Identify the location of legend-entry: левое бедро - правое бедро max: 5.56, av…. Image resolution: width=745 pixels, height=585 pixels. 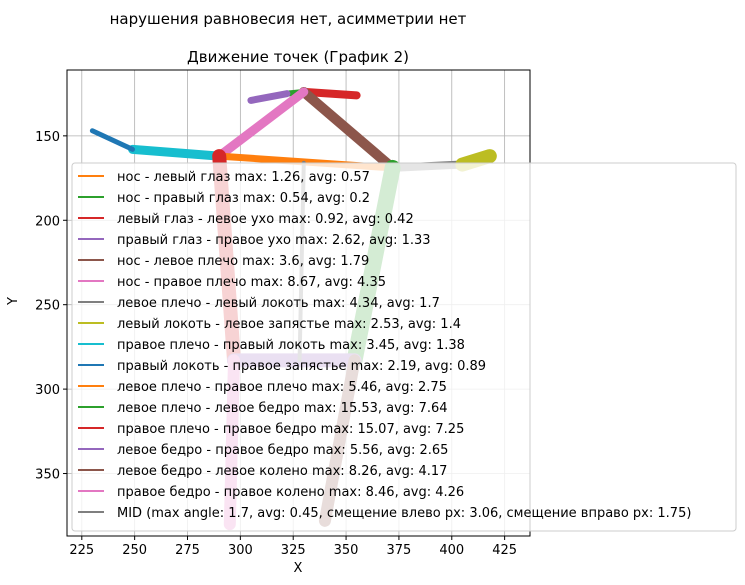
(282, 450).